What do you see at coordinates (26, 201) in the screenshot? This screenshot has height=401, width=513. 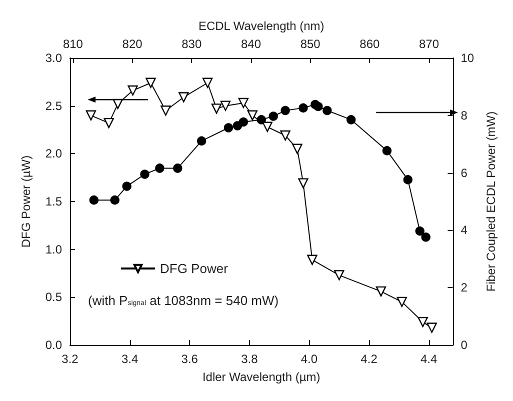 I see `y-axis-title: DFG Power (µW)` at bounding box center [26, 201].